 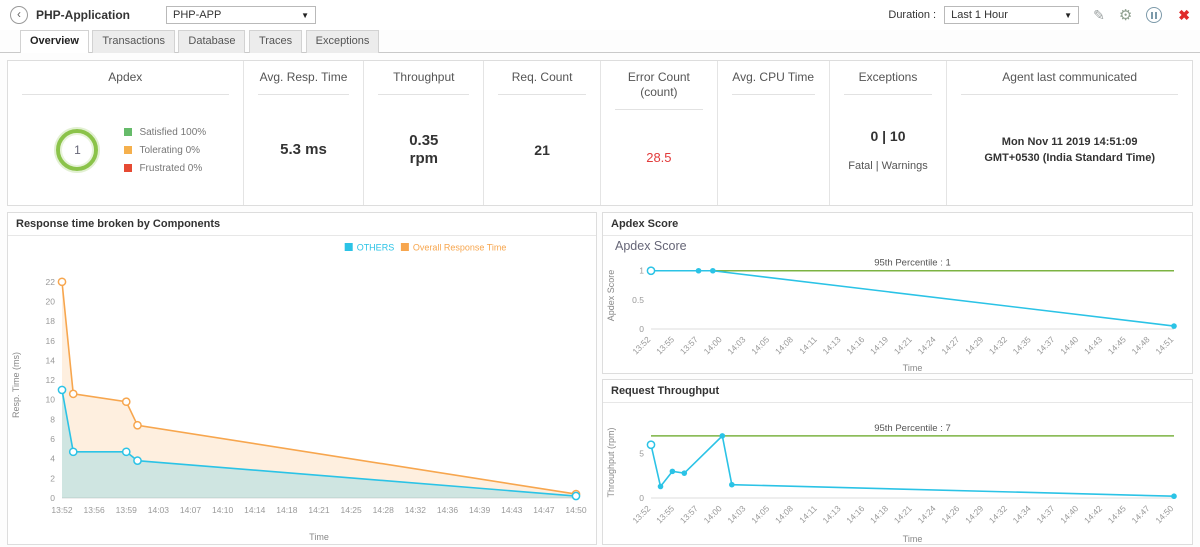 What do you see at coordinates (51, 301) in the screenshot?
I see `svg-text: 20` at bounding box center [51, 301].